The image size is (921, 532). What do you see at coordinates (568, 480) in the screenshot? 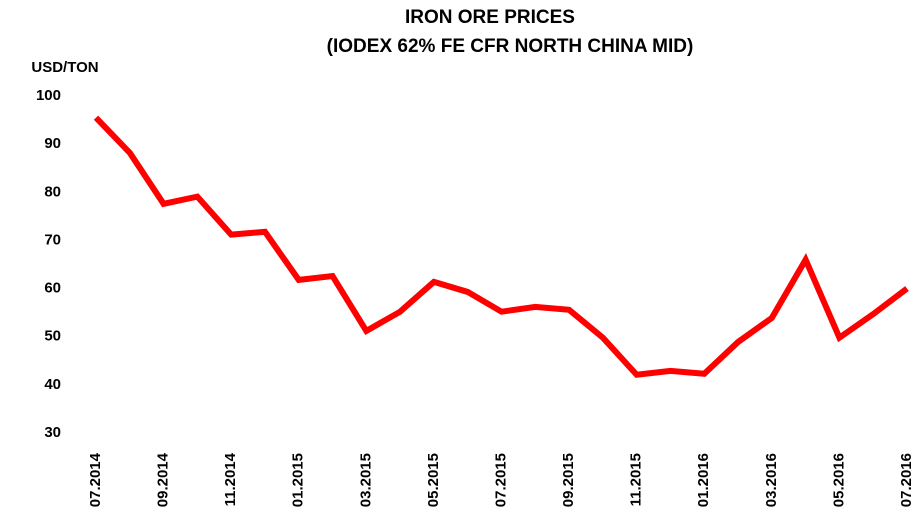
I see `x-tick-label: 09.2015` at bounding box center [568, 480].